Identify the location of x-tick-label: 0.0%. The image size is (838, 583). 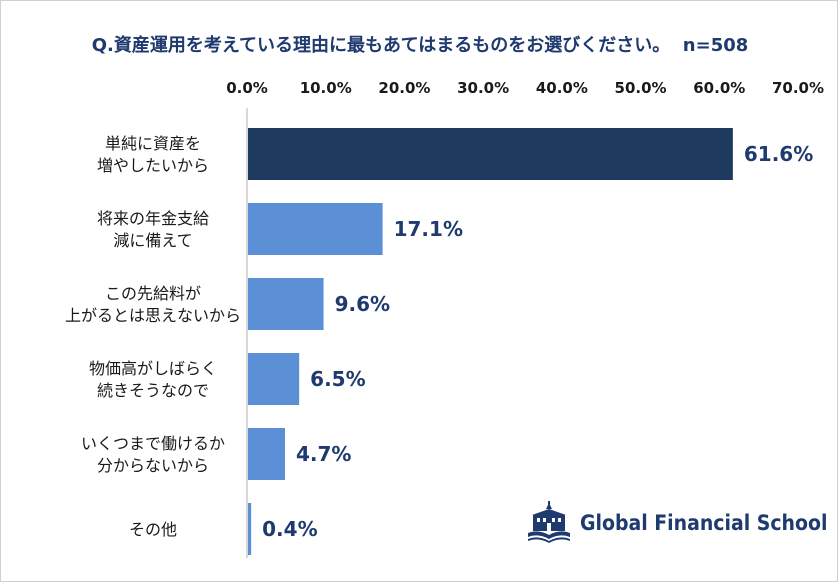
(247, 88).